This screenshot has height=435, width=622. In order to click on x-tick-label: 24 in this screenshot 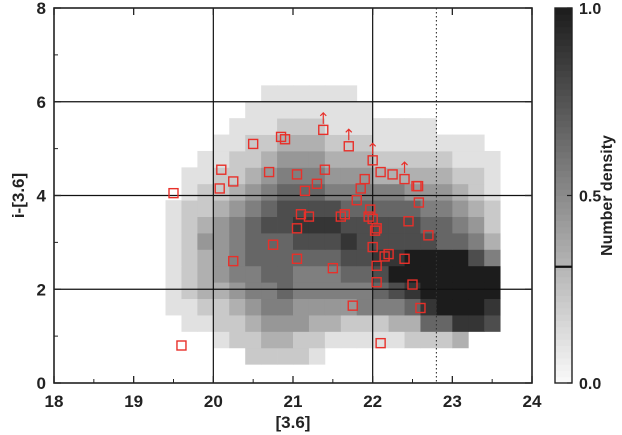, I will do `click(532, 401)`.